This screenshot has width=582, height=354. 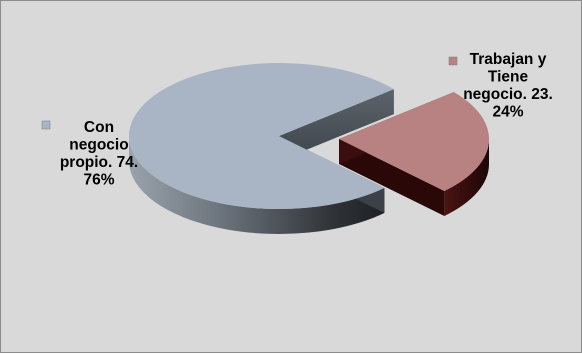 I want to click on data-label-line: negocio. 23., so click(x=508, y=94).